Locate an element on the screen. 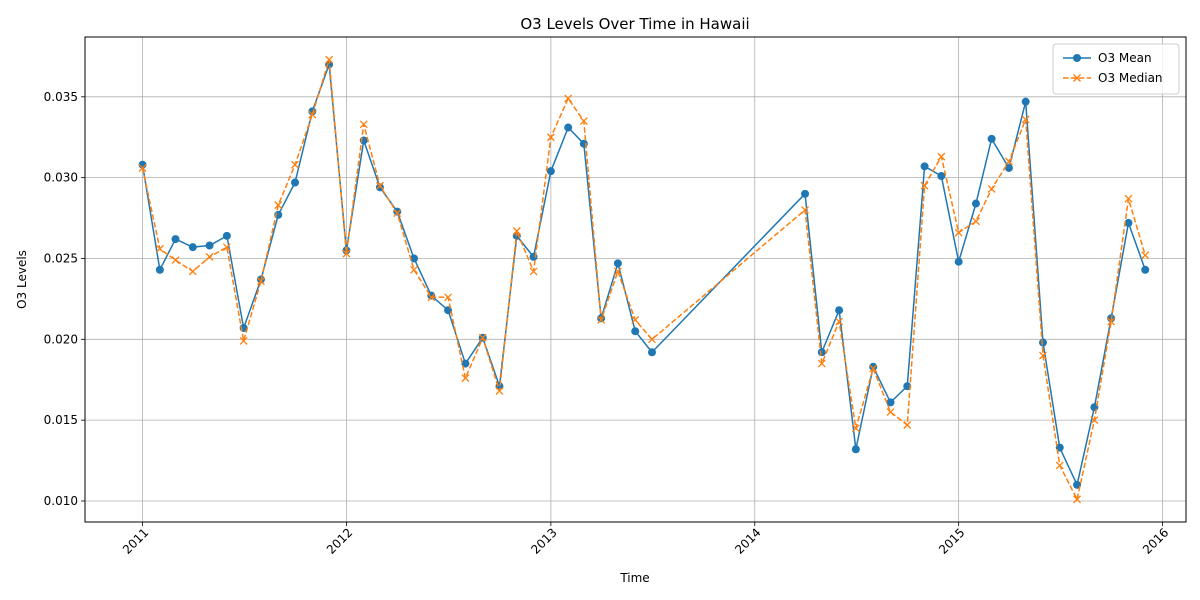 This screenshot has width=1200, height=600. y-tick-label: 0.025 is located at coordinates (61, 258).